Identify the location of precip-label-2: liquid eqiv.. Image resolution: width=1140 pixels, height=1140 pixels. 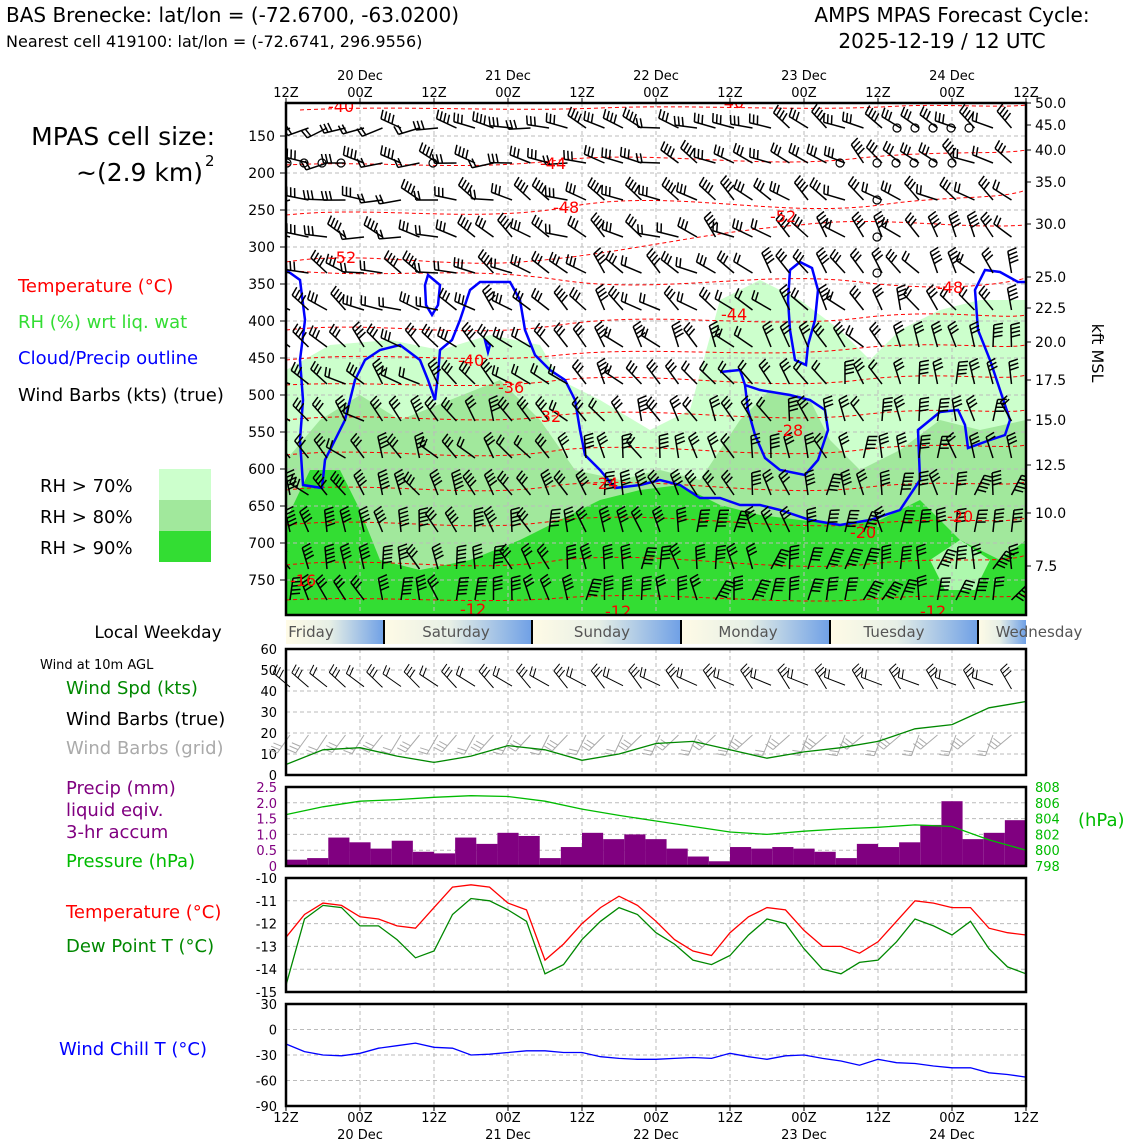
(114, 810).